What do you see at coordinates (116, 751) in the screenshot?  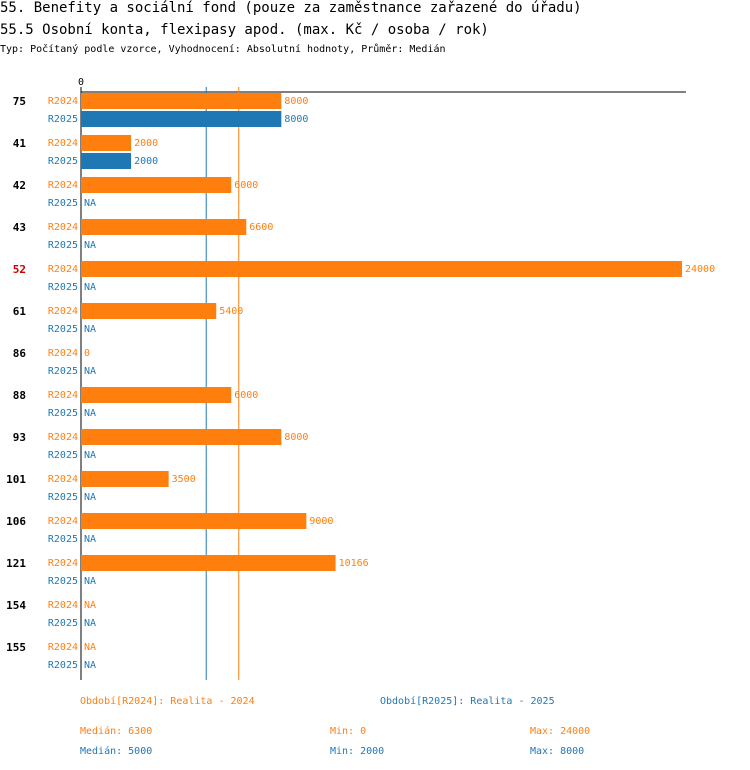 I see `r2025-median: Medián: 5000` at bounding box center [116, 751].